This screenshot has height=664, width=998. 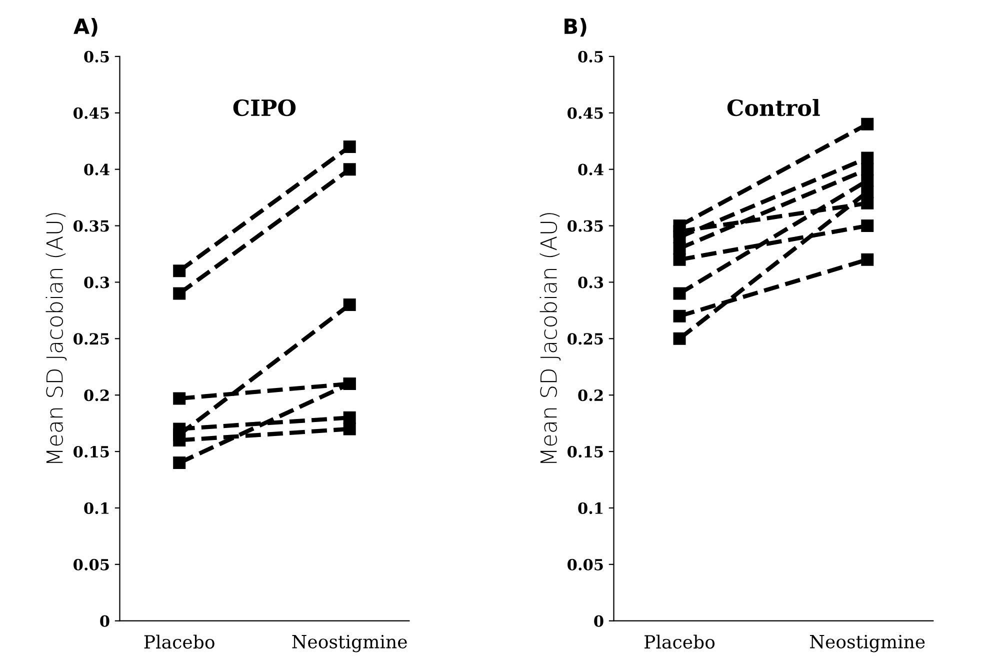 What do you see at coordinates (575, 27) in the screenshot?
I see `text: B)` at bounding box center [575, 27].